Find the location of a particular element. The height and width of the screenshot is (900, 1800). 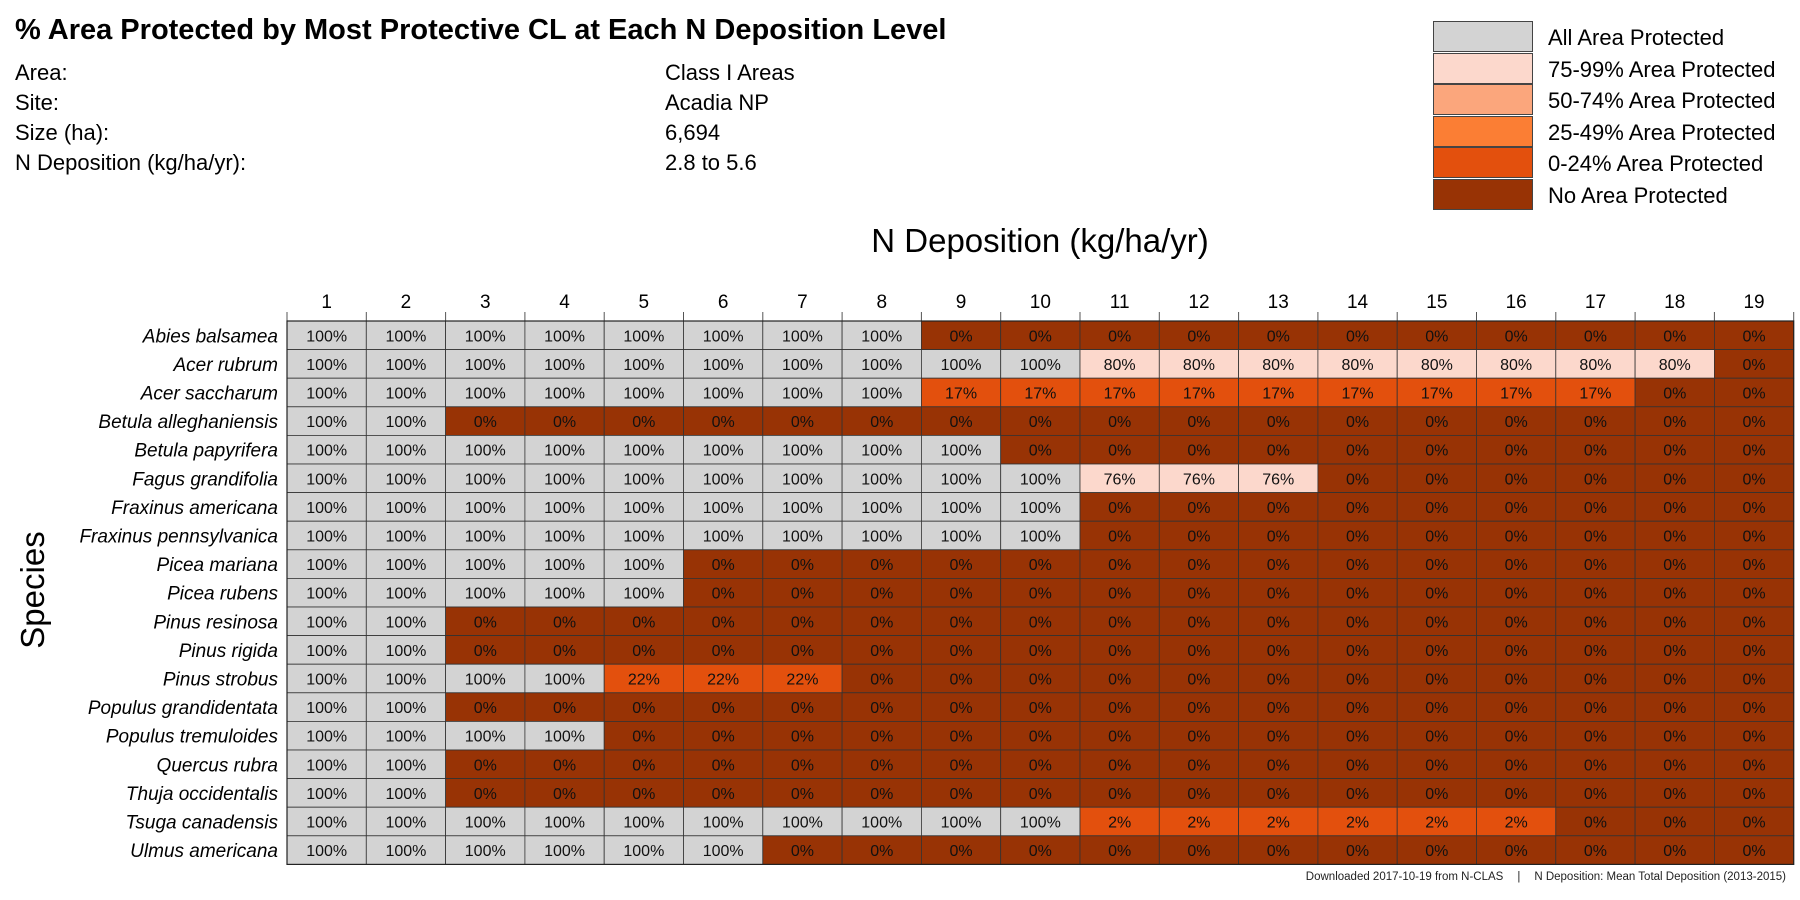

species-label: Fraxinus pennsylvanica is located at coordinates (178, 537).